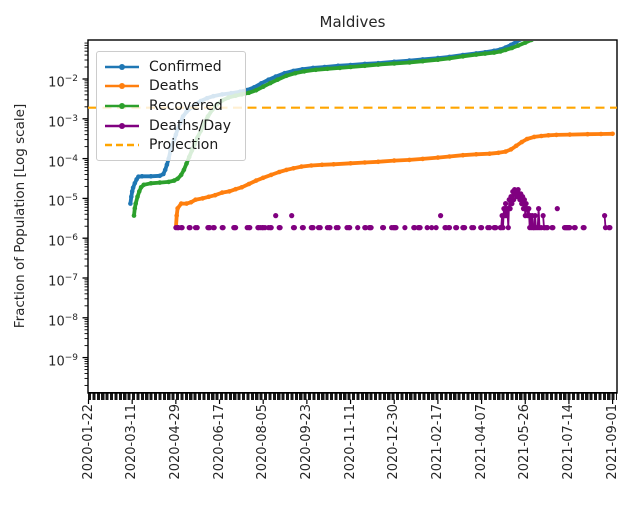 Image resolution: width=640 pixels, height=520 pixels. What do you see at coordinates (122, 86) in the screenshot?
I see `legend-line-marker-deaths` at bounding box center [122, 86].